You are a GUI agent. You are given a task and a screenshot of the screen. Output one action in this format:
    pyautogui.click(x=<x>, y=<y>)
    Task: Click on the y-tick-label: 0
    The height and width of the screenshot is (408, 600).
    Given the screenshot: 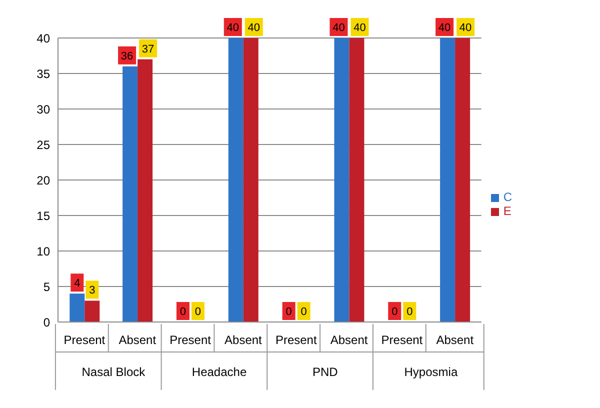 What is the action you would take?
    pyautogui.click(x=46, y=322)
    